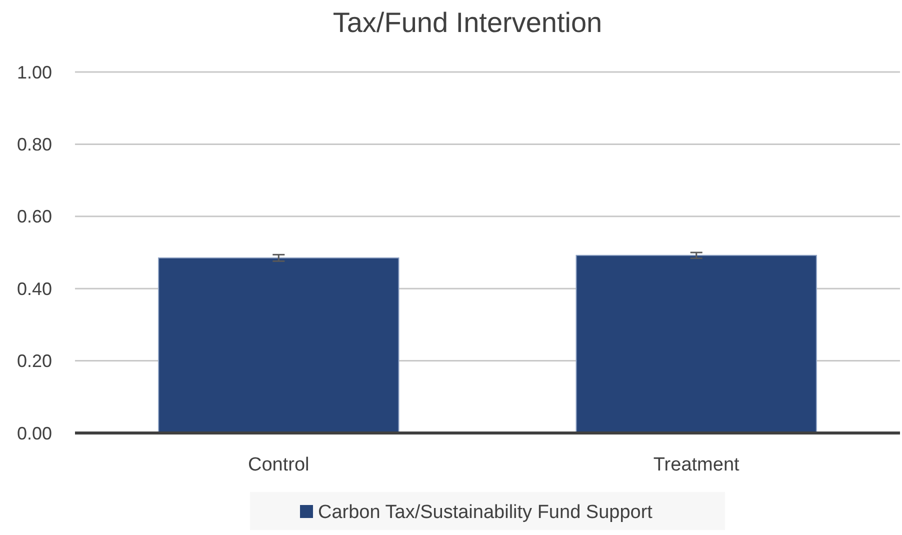 The width and height of the screenshot is (902, 535). Describe the element at coordinates (279, 465) in the screenshot. I see `x-tick-label: Control` at that location.